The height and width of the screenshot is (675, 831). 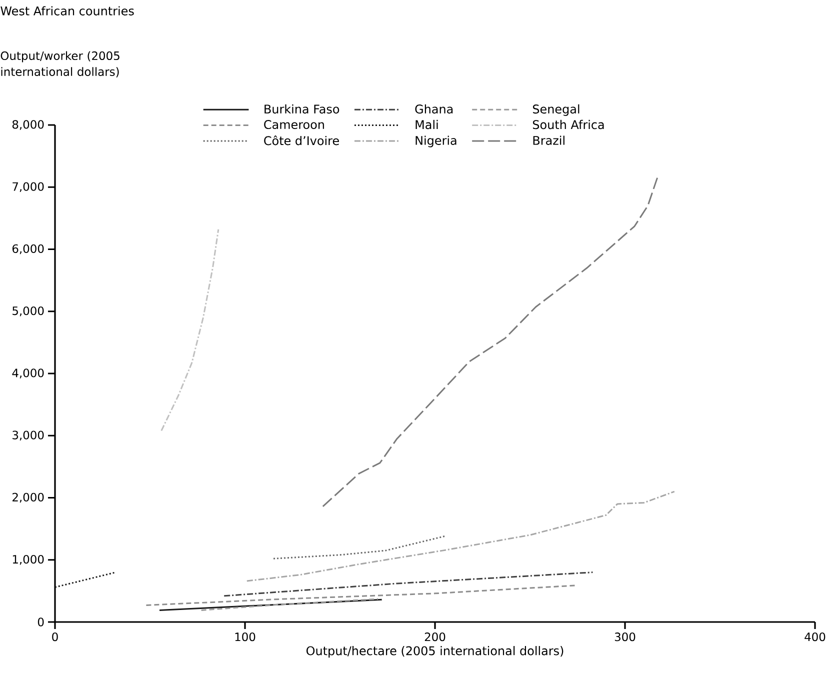 What do you see at coordinates (815, 637) in the screenshot?
I see `x-tick-label: 400` at bounding box center [815, 637].